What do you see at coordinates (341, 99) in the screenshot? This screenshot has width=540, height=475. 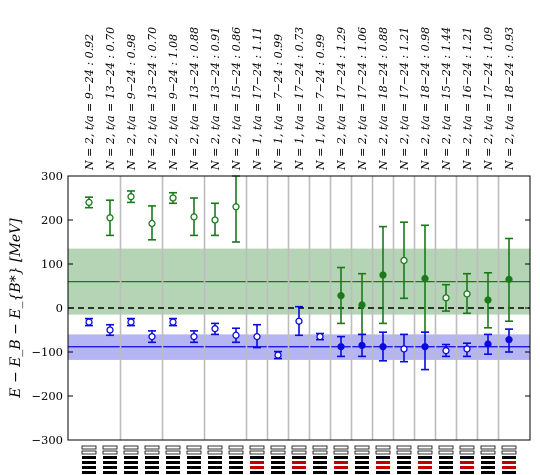 I see `fit-label: N = 2, t/a = 17−24 : 1.29` at bounding box center [341, 99].